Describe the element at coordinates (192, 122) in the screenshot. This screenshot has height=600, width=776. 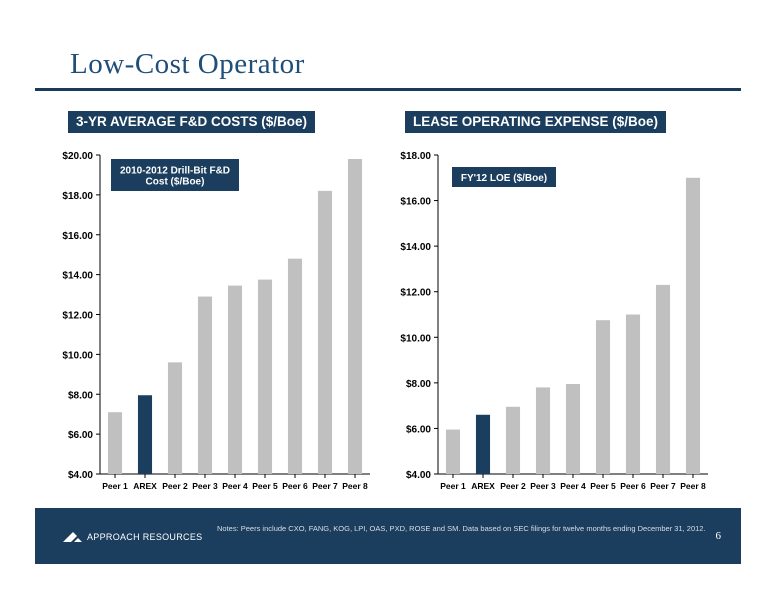
I see `chart-1-header: 3-YR AVERAGE F&D COSTS ($/Boe)` at that location.